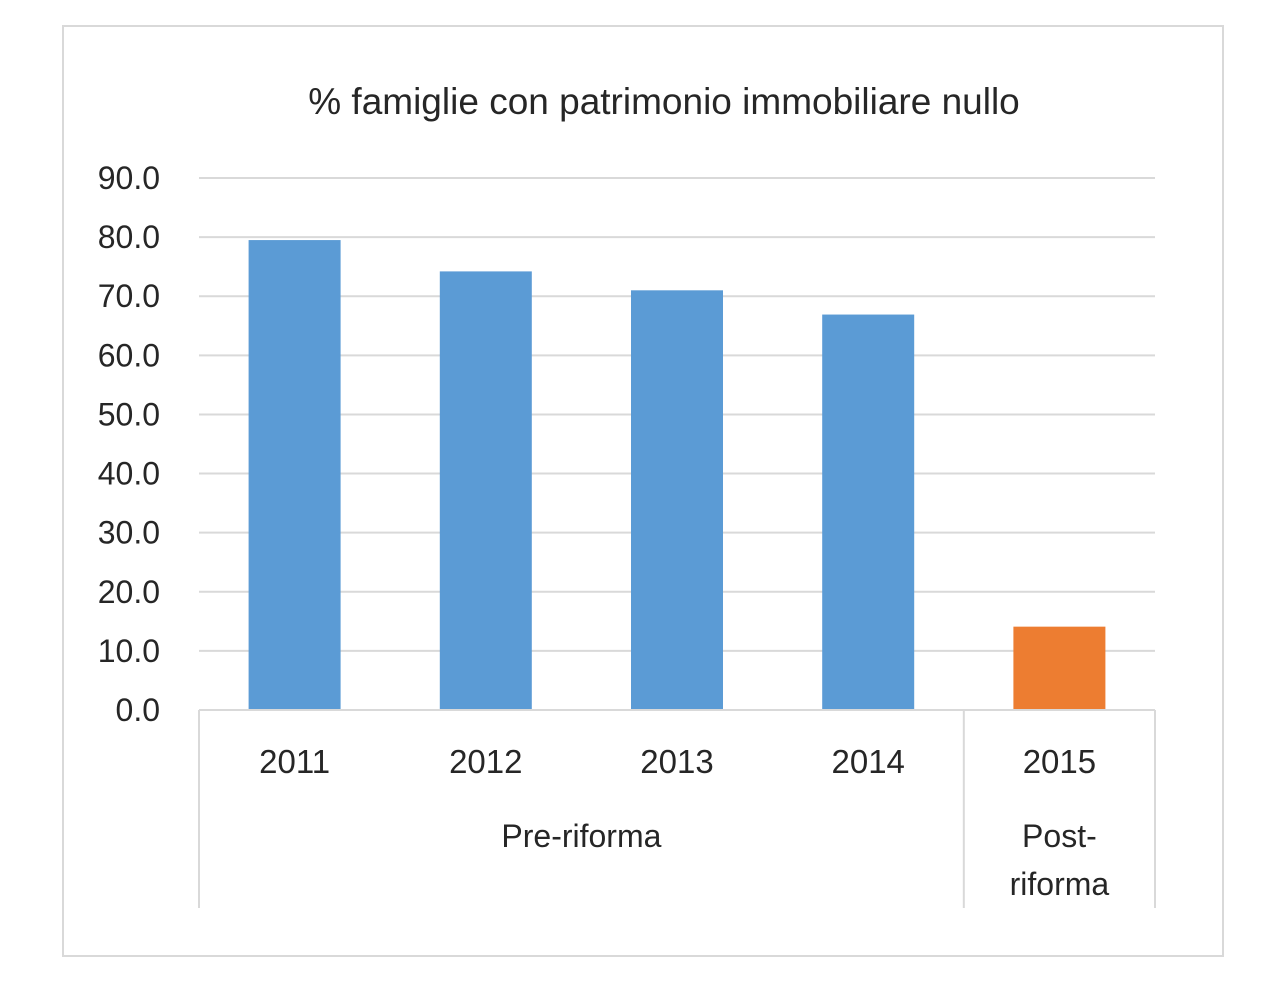 This screenshot has width=1280, height=997. Describe the element at coordinates (867, 761) in the screenshot. I see `x-tick-label: 2014` at that location.